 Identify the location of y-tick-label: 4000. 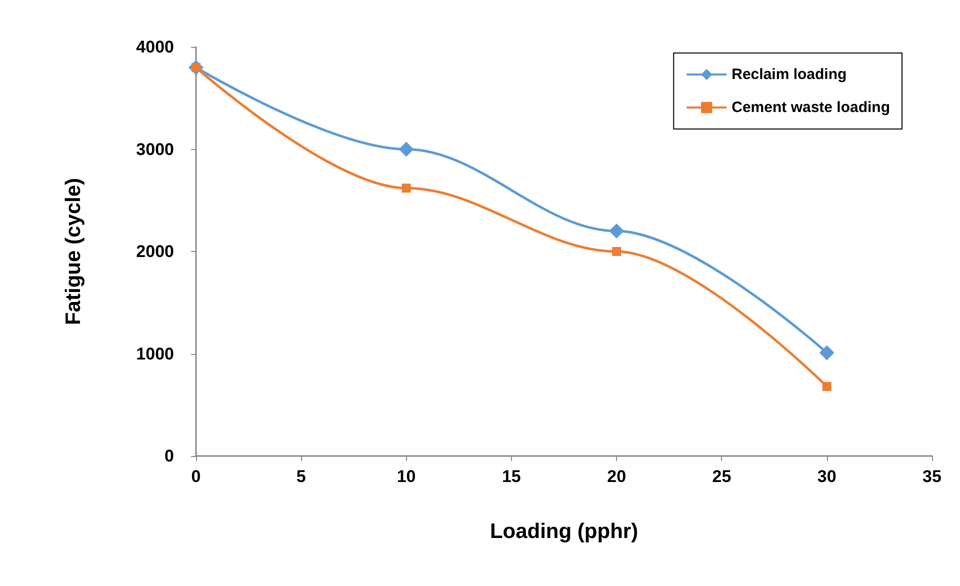
(155, 47).